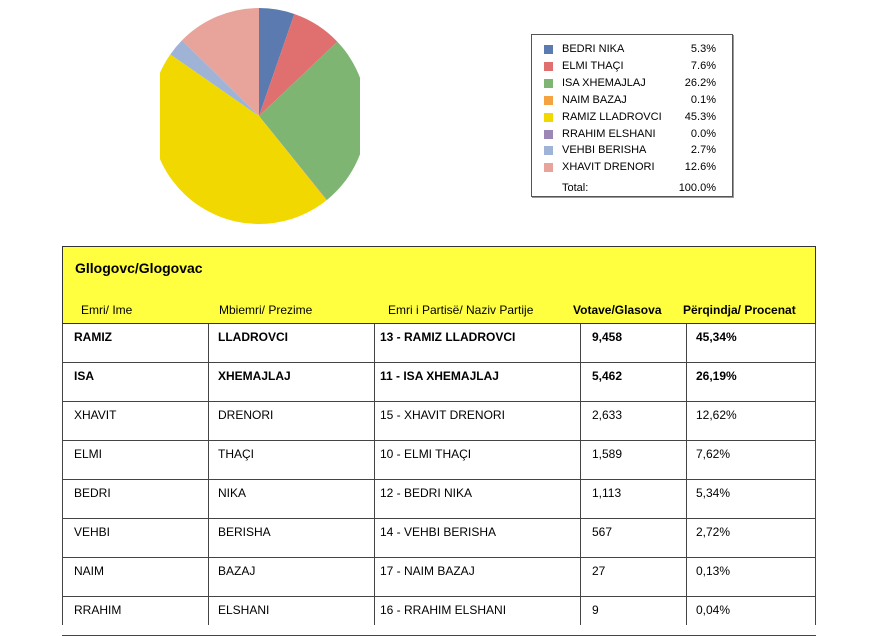  Describe the element at coordinates (703, 49) in the screenshot. I see `legend-value: 5.3%` at that location.